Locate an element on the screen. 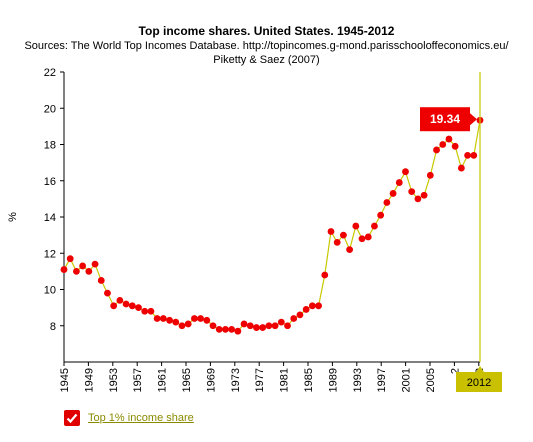  chart-subtitle-line-2: Piketty & Saez (2007) is located at coordinates (266, 60).